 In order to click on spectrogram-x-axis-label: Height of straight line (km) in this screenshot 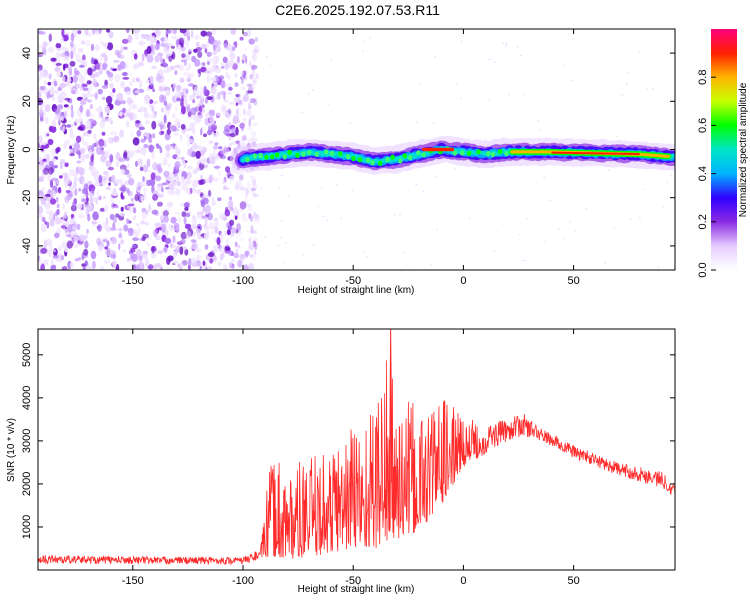, I will do `click(356, 290)`.